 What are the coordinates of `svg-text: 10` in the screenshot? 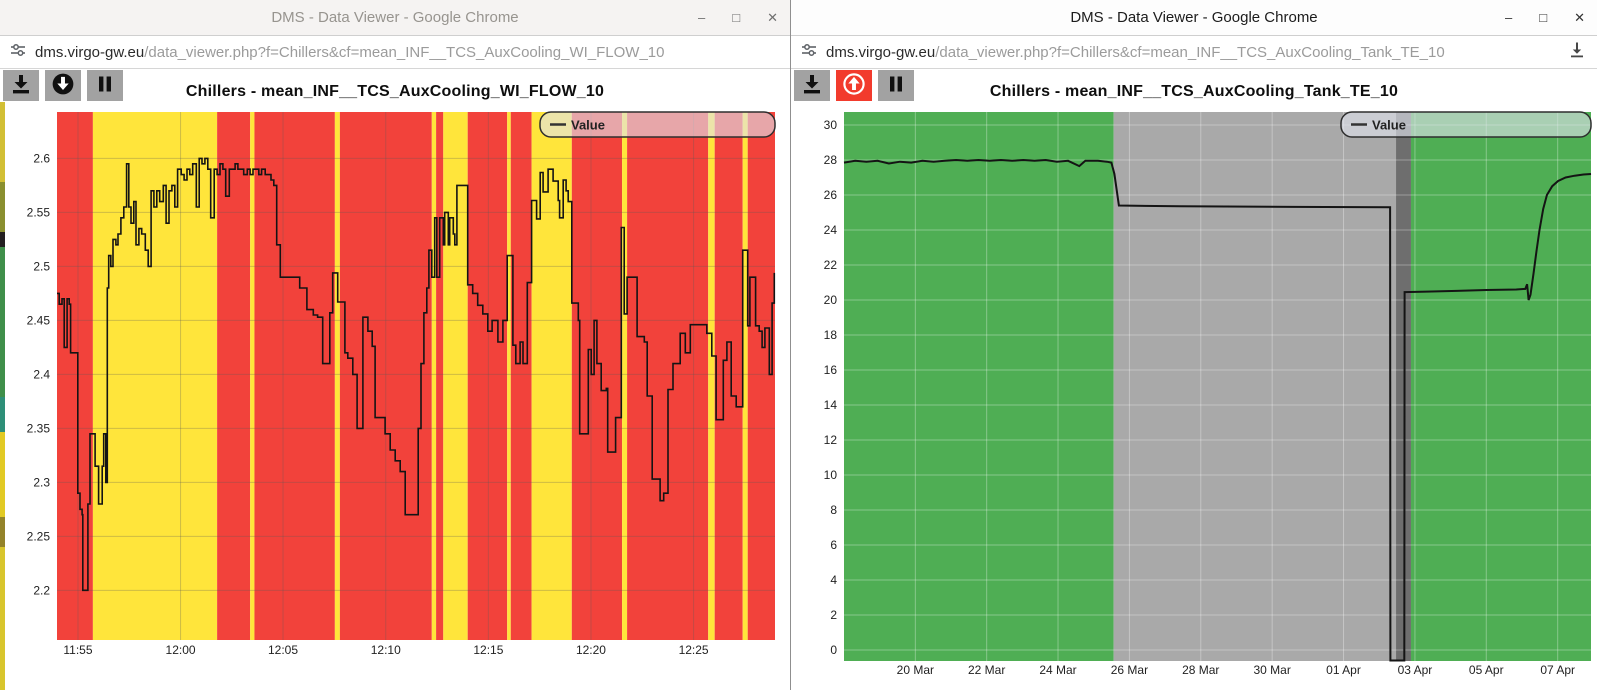 It's located at (831, 475).